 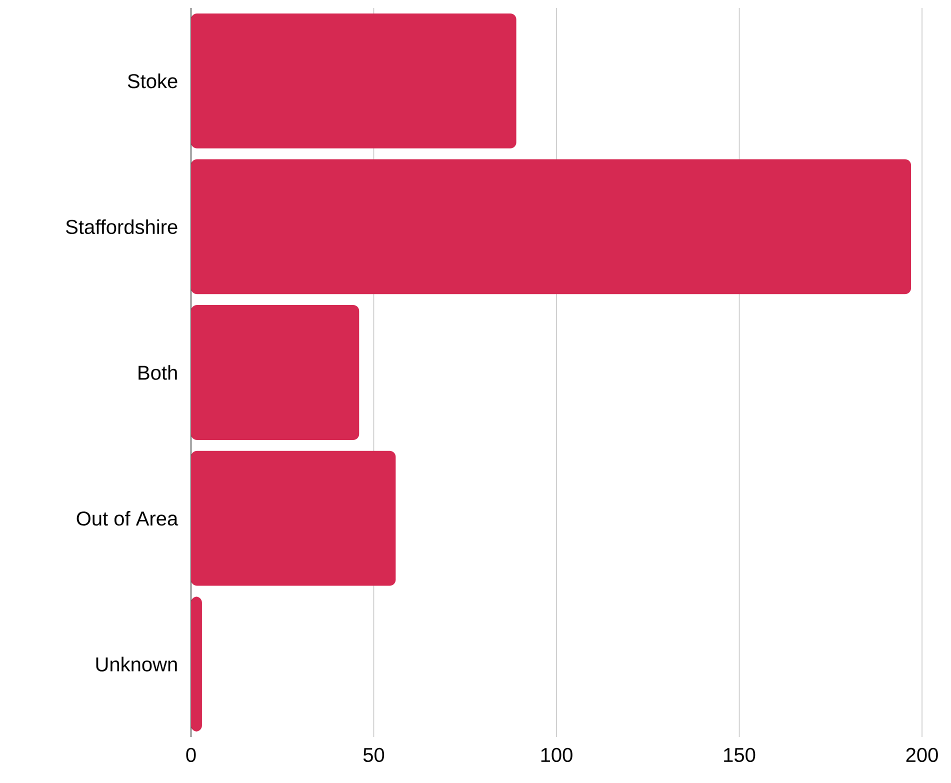 I want to click on x-tick-label: 100, so click(x=556, y=755).